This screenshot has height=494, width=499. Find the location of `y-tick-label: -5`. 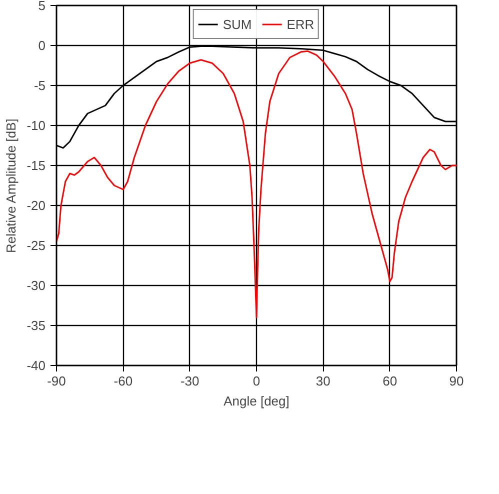

y-tick-label: -5 is located at coordinates (40, 85).